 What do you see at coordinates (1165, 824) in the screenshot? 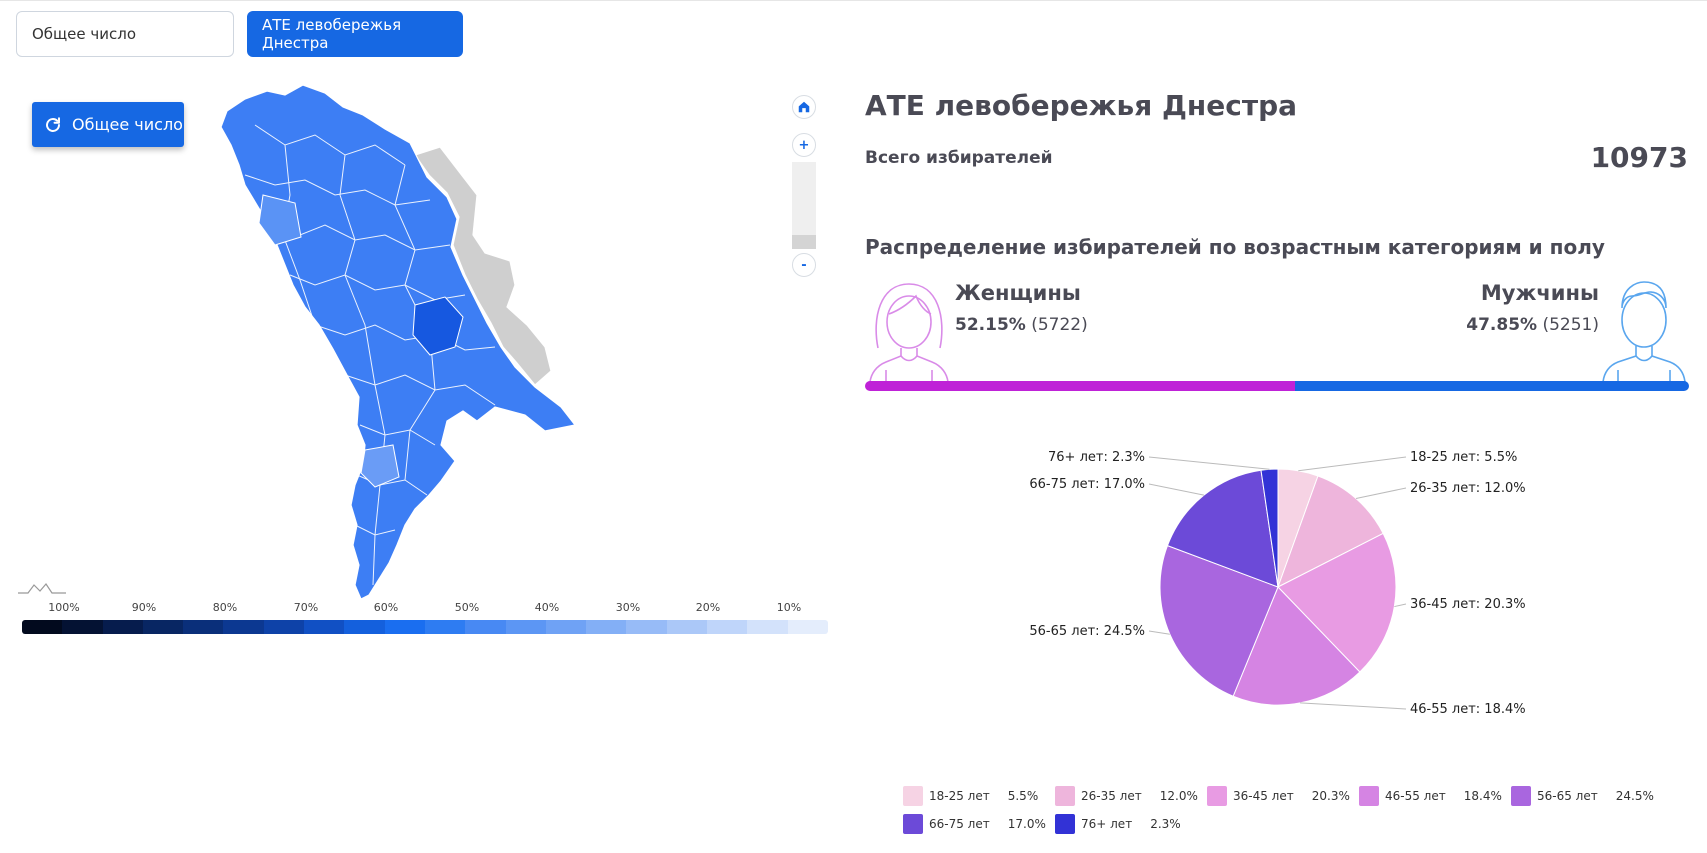
I see `legend-value: 2.3%` at bounding box center [1165, 824].